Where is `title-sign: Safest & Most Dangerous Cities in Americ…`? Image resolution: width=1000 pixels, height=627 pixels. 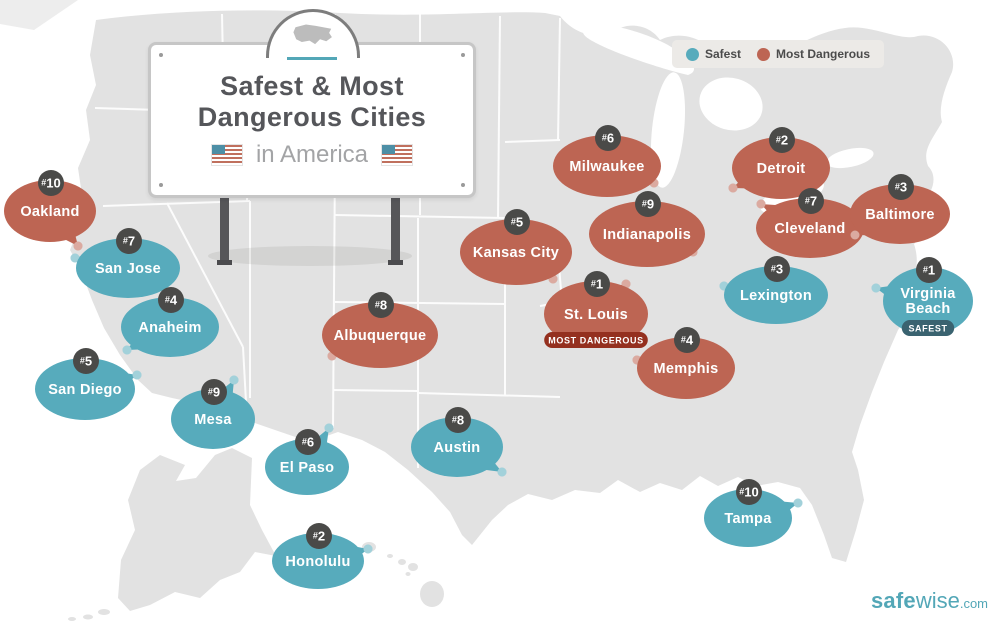 title-sign: Safest & Most Dangerous Cities in Americ… is located at coordinates (312, 120).